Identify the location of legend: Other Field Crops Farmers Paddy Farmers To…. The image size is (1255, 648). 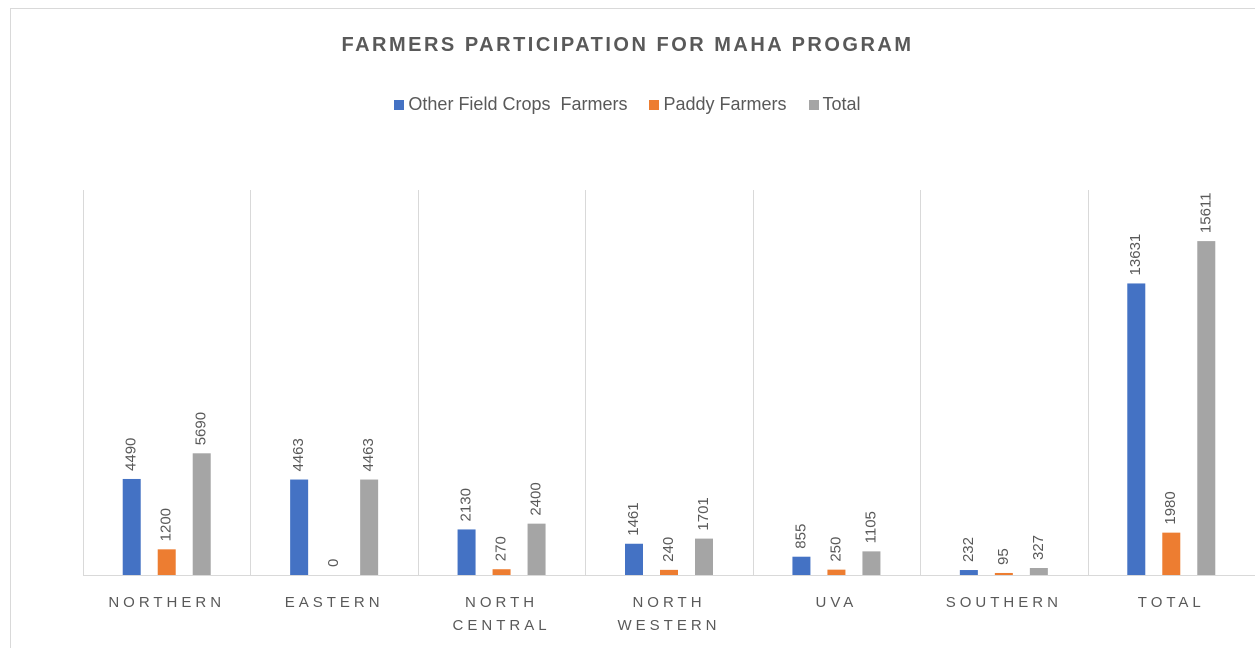
(627, 104).